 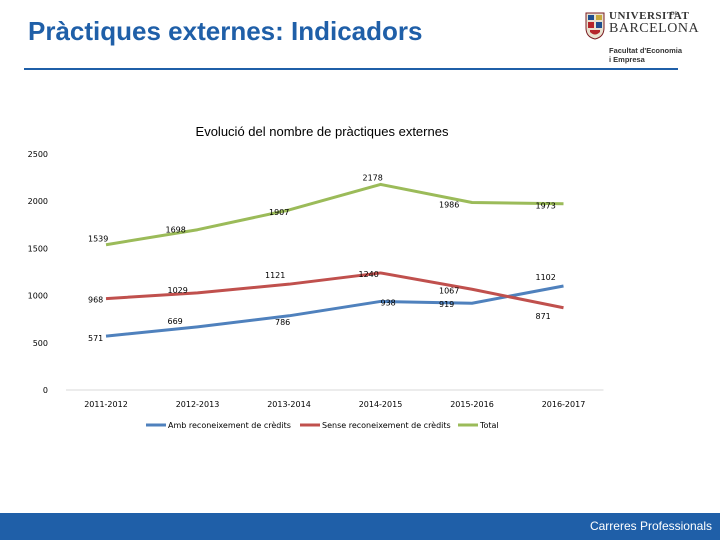 What do you see at coordinates (38, 201) in the screenshot?
I see `y-tick-label: 2000` at bounding box center [38, 201].